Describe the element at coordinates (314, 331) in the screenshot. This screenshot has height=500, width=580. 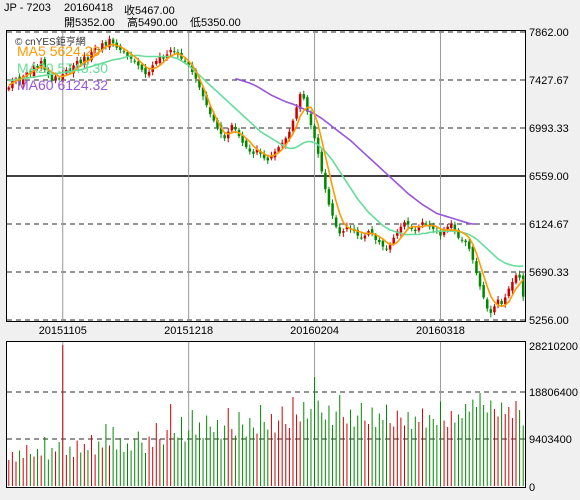
I see `date-tick-label: 20160204` at that location.